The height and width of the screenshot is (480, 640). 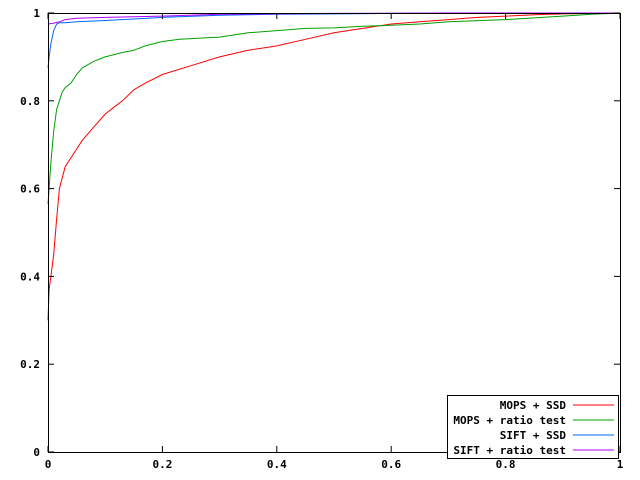 I want to click on legend-box, so click(x=533, y=427).